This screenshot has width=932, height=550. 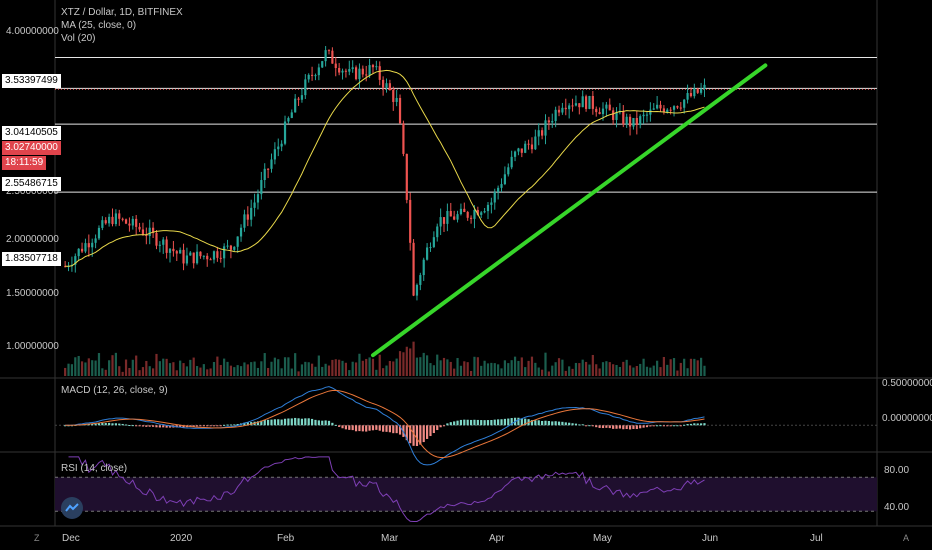 What do you see at coordinates (72, 508) in the screenshot?
I see `tradingview-logo-icon` at bounding box center [72, 508].